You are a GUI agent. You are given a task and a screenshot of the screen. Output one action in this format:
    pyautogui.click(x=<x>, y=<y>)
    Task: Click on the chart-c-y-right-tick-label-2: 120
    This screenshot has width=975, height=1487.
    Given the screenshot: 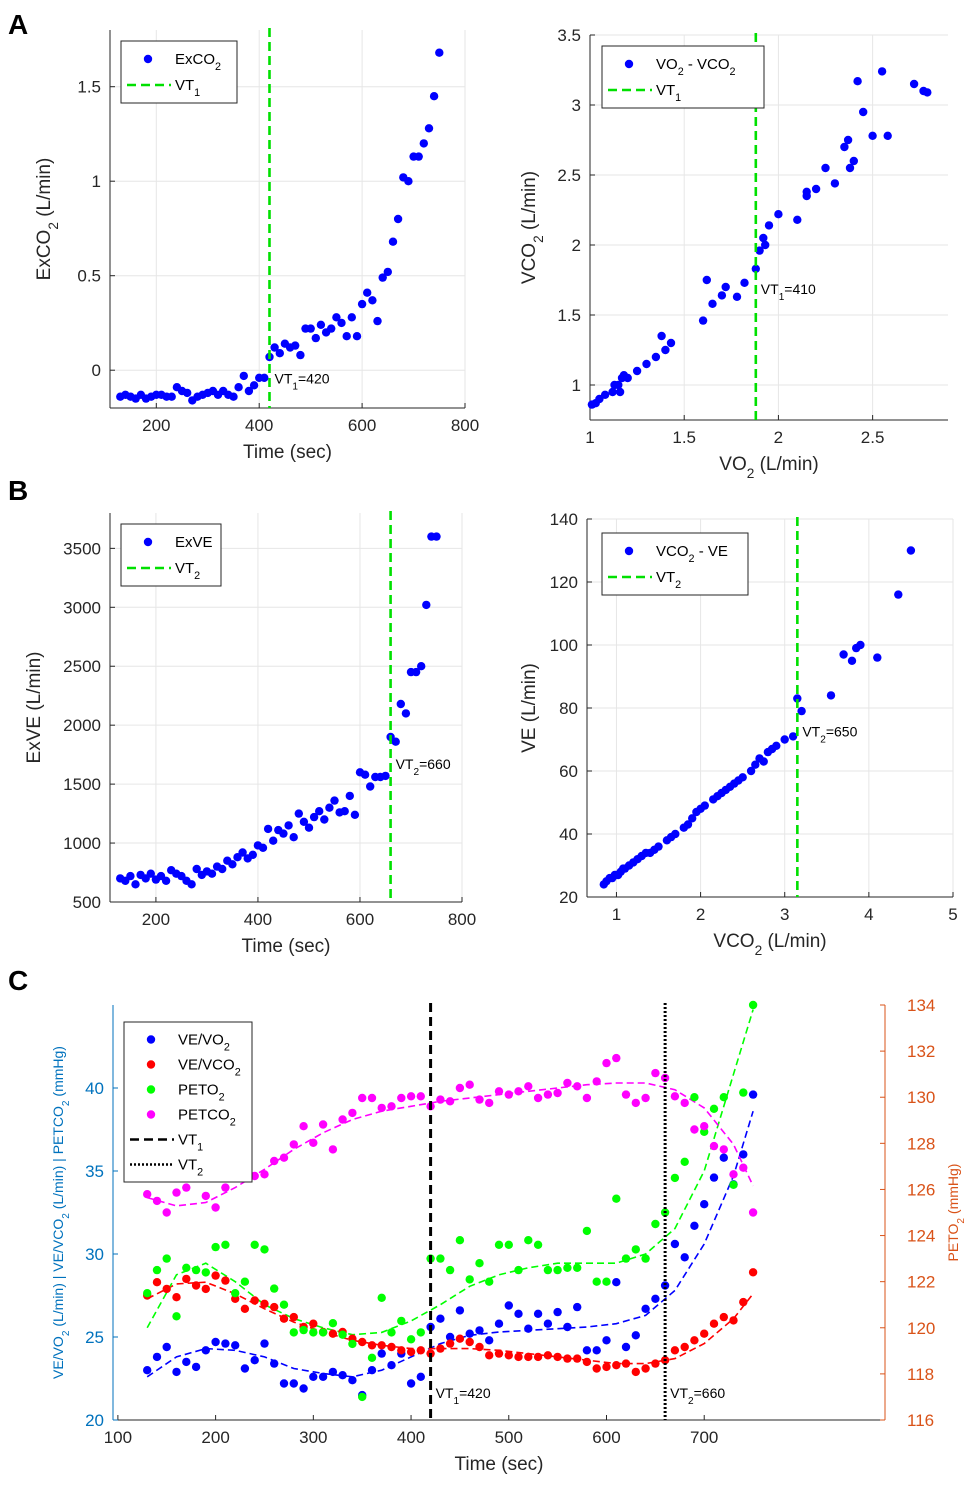 What is the action you would take?
    pyautogui.click(x=921, y=1328)
    